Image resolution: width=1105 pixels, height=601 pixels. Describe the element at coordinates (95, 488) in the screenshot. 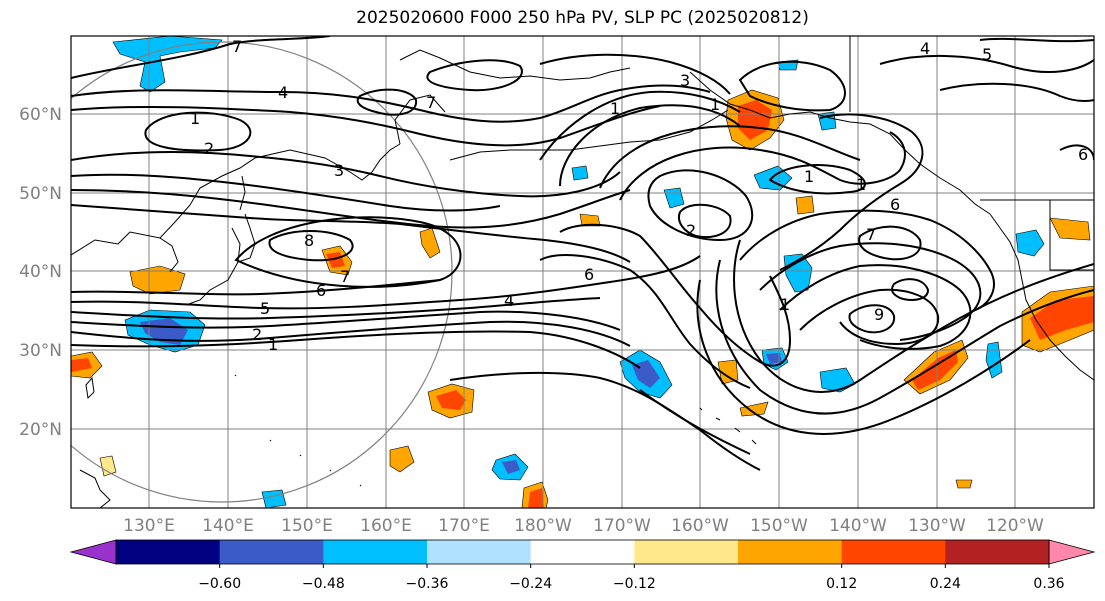

I see `philippines-coastline` at that location.